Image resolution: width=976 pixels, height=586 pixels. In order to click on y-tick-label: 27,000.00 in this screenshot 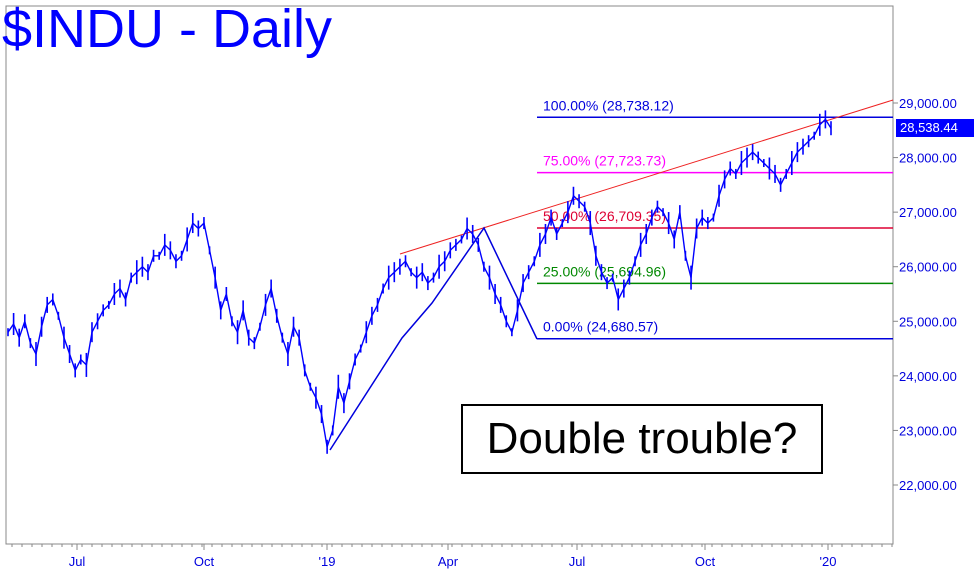, I will do `click(928, 212)`.